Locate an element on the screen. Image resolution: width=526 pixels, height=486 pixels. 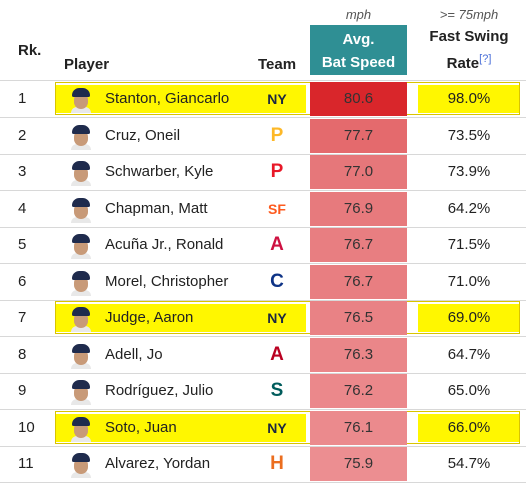
mariners-logo-icon: S is located at coordinates (277, 390).